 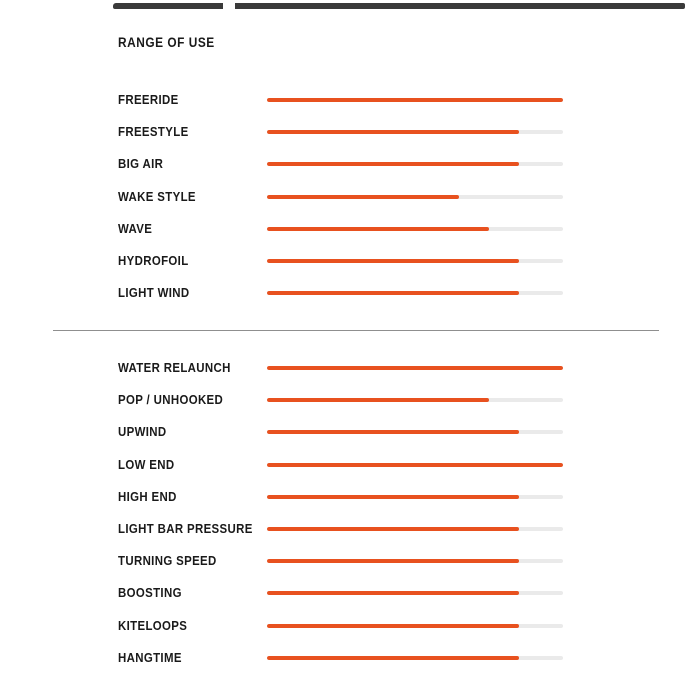 I want to click on row-label: FREERIDE, so click(x=148, y=100).